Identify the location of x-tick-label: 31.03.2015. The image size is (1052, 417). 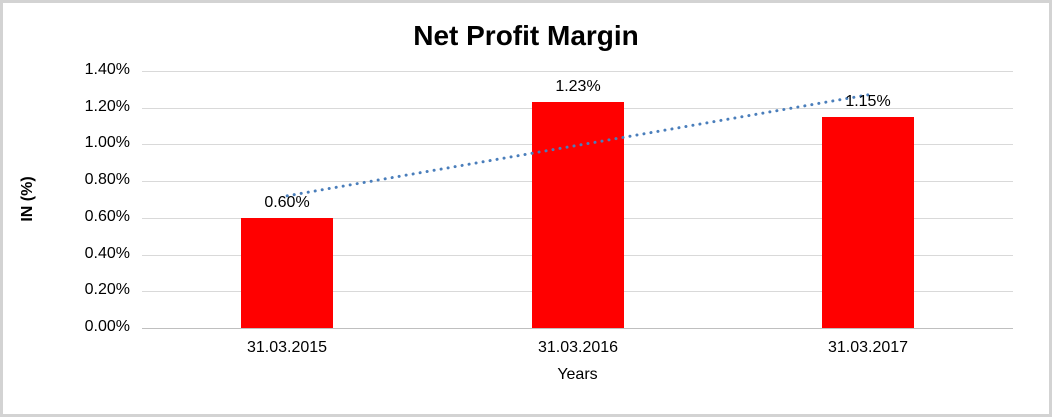
(287, 347).